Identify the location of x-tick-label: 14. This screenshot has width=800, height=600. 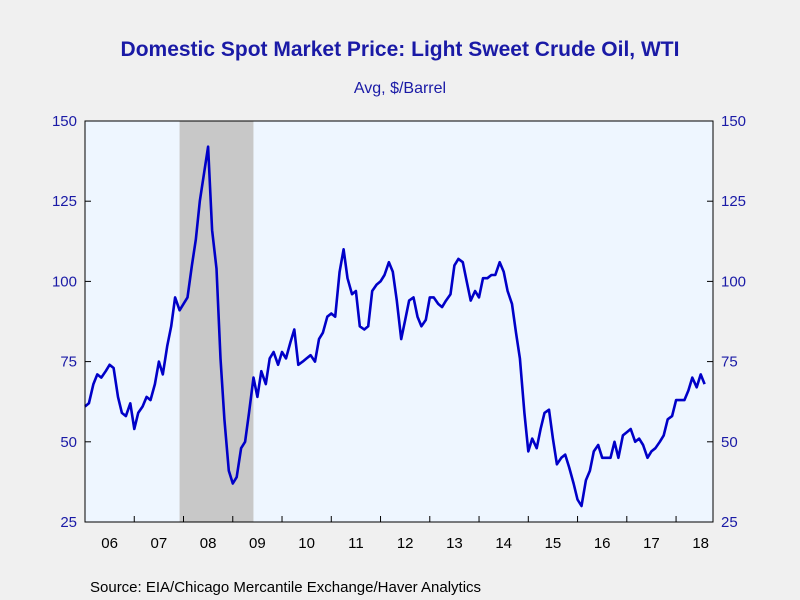
(503, 543).